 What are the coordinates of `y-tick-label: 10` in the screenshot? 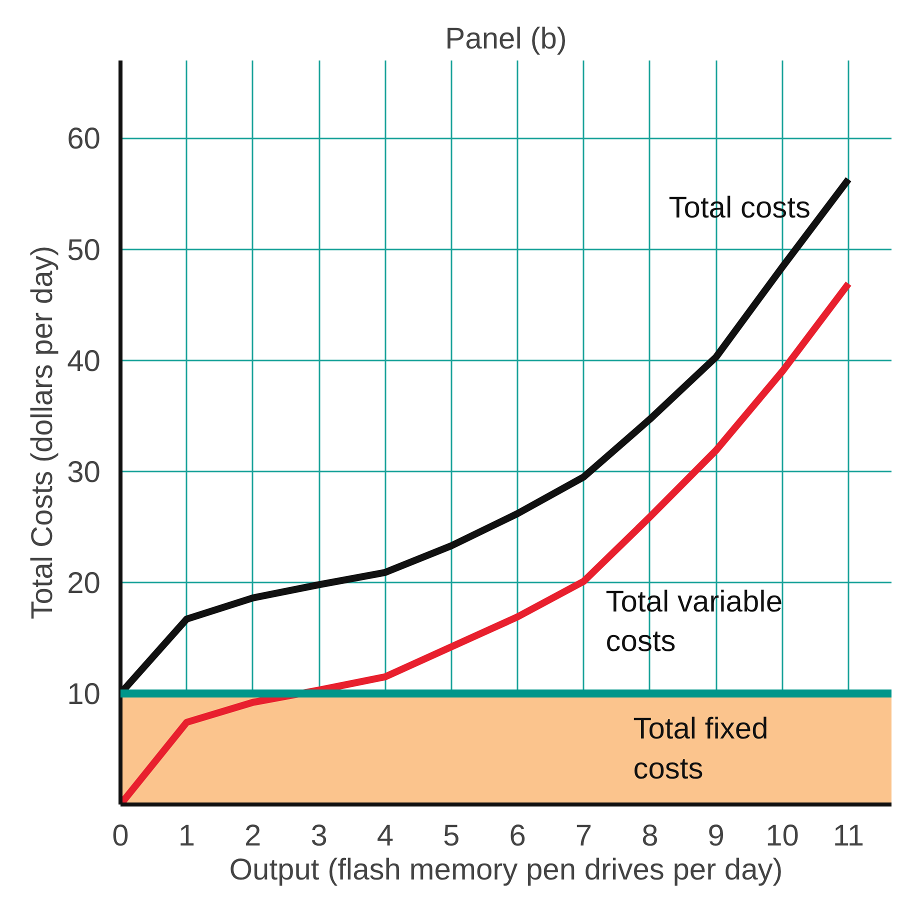 It's located at (84, 694).